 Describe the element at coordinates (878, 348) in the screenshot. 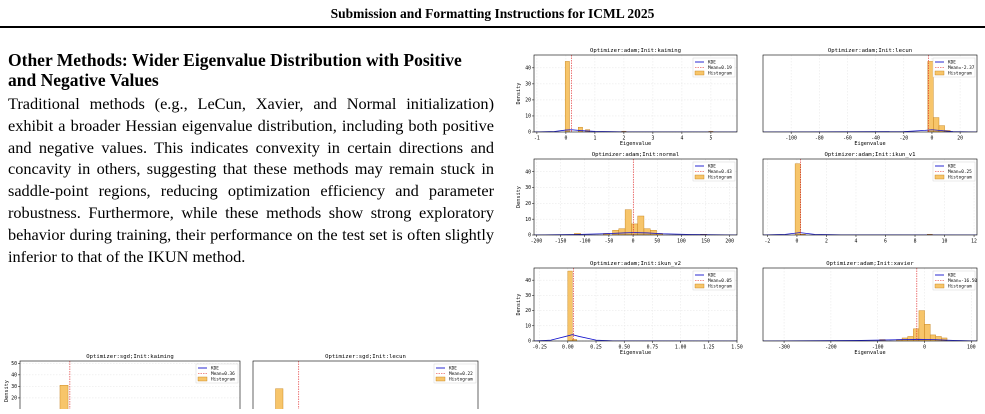

I see `x-tick-label: -100` at that location.